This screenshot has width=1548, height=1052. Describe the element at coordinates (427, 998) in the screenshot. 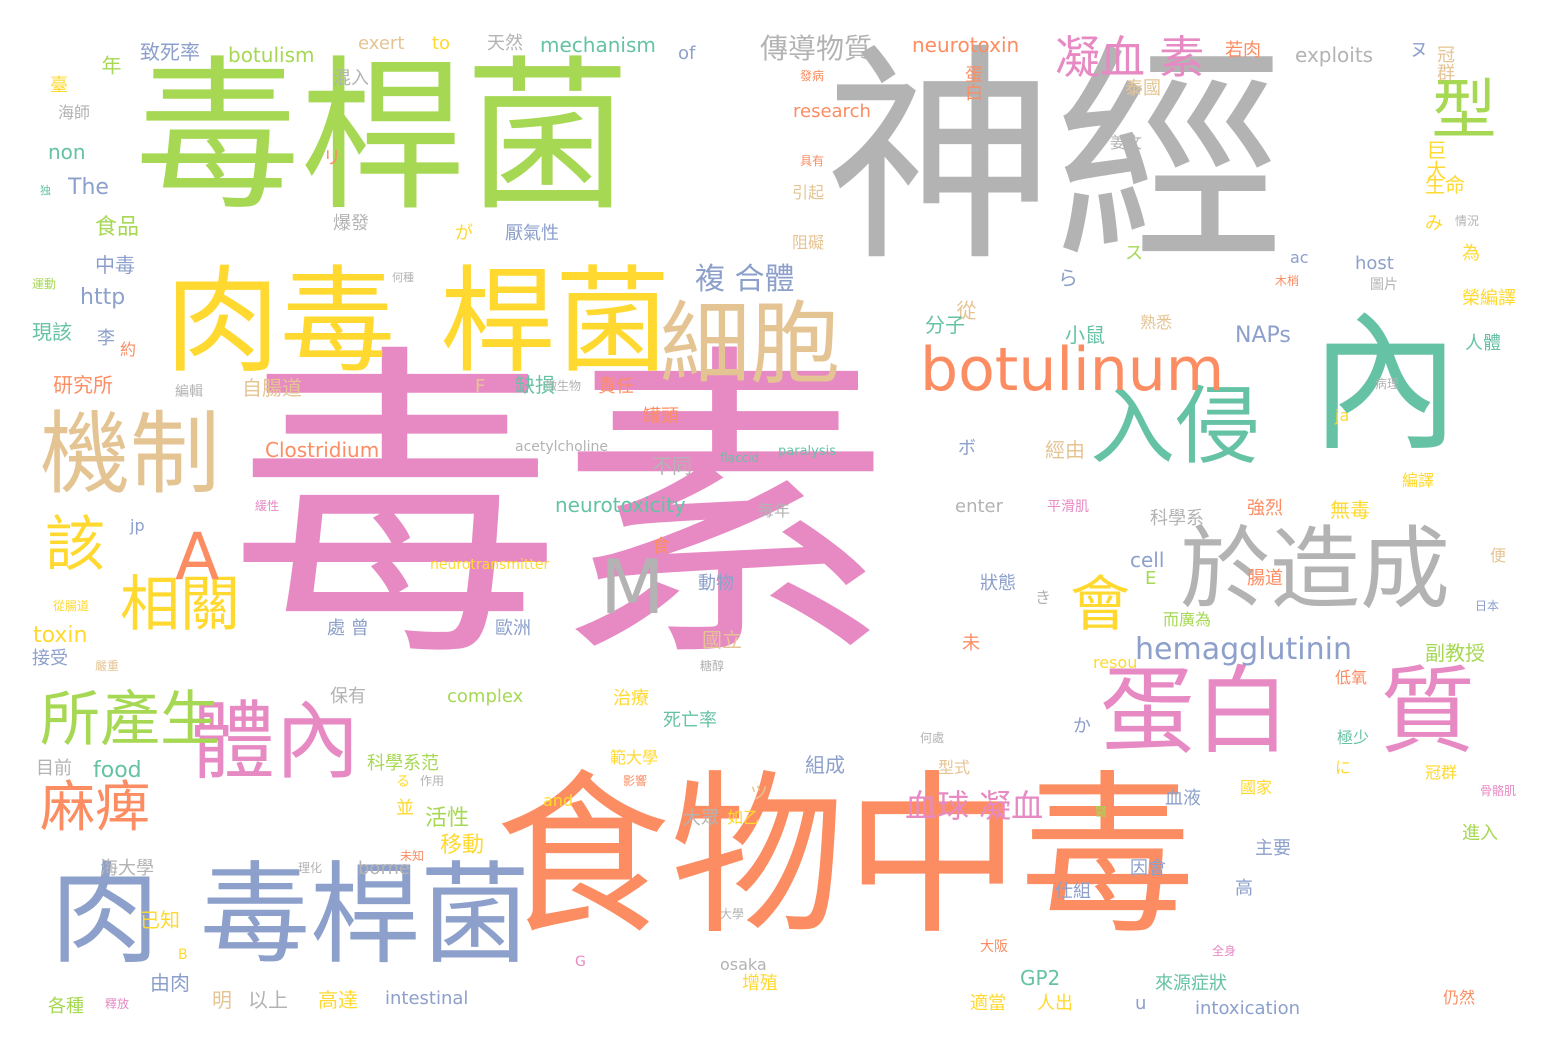

I see `cloud-word: intestinal` at that location.